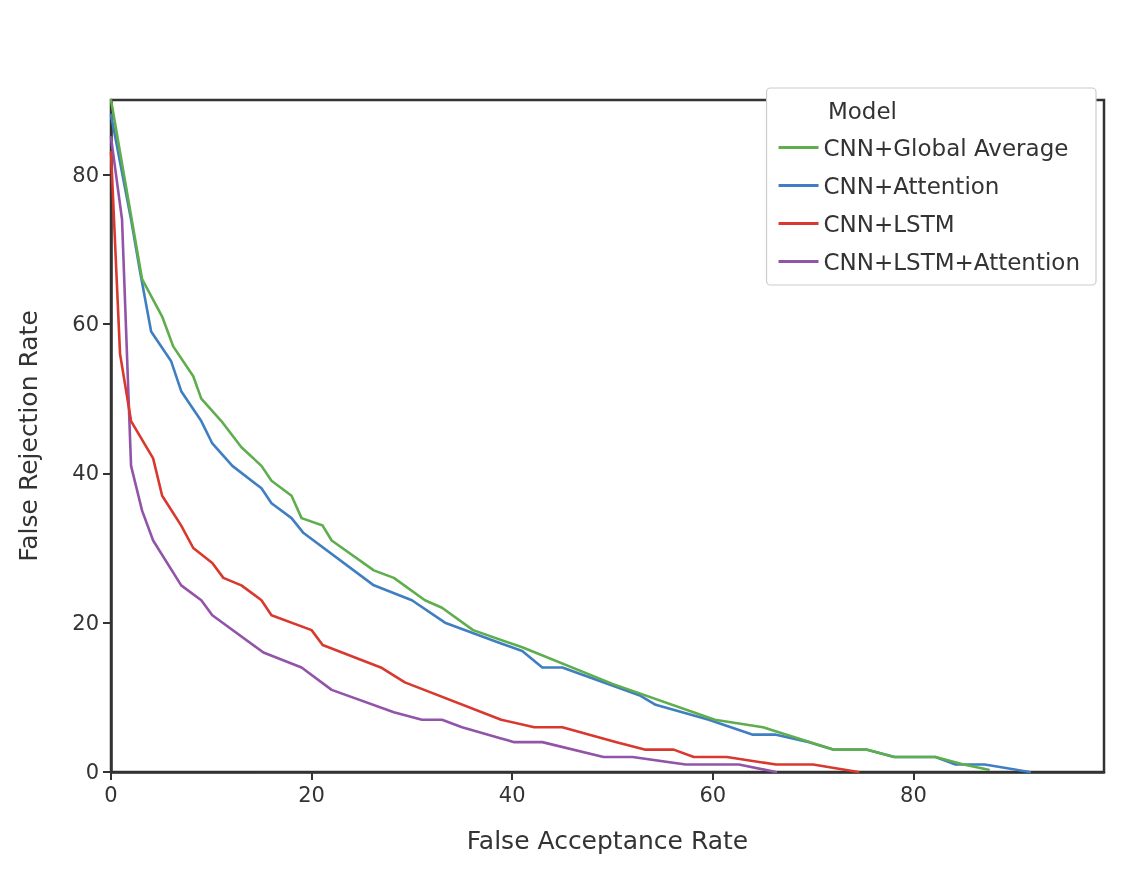 The width and height of the screenshot is (1134, 874). Describe the element at coordinates (28, 436) in the screenshot. I see `y-axis-title: False Rejection Rate` at that location.